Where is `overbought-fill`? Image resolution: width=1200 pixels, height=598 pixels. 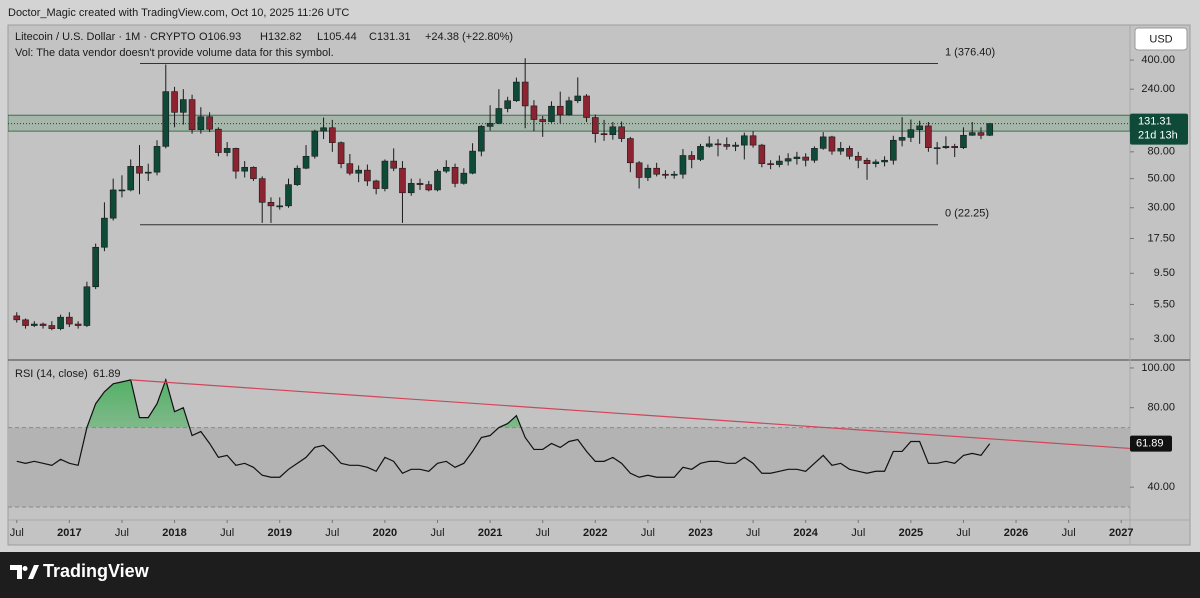
overbought-fill is located at coordinates (304, 403).